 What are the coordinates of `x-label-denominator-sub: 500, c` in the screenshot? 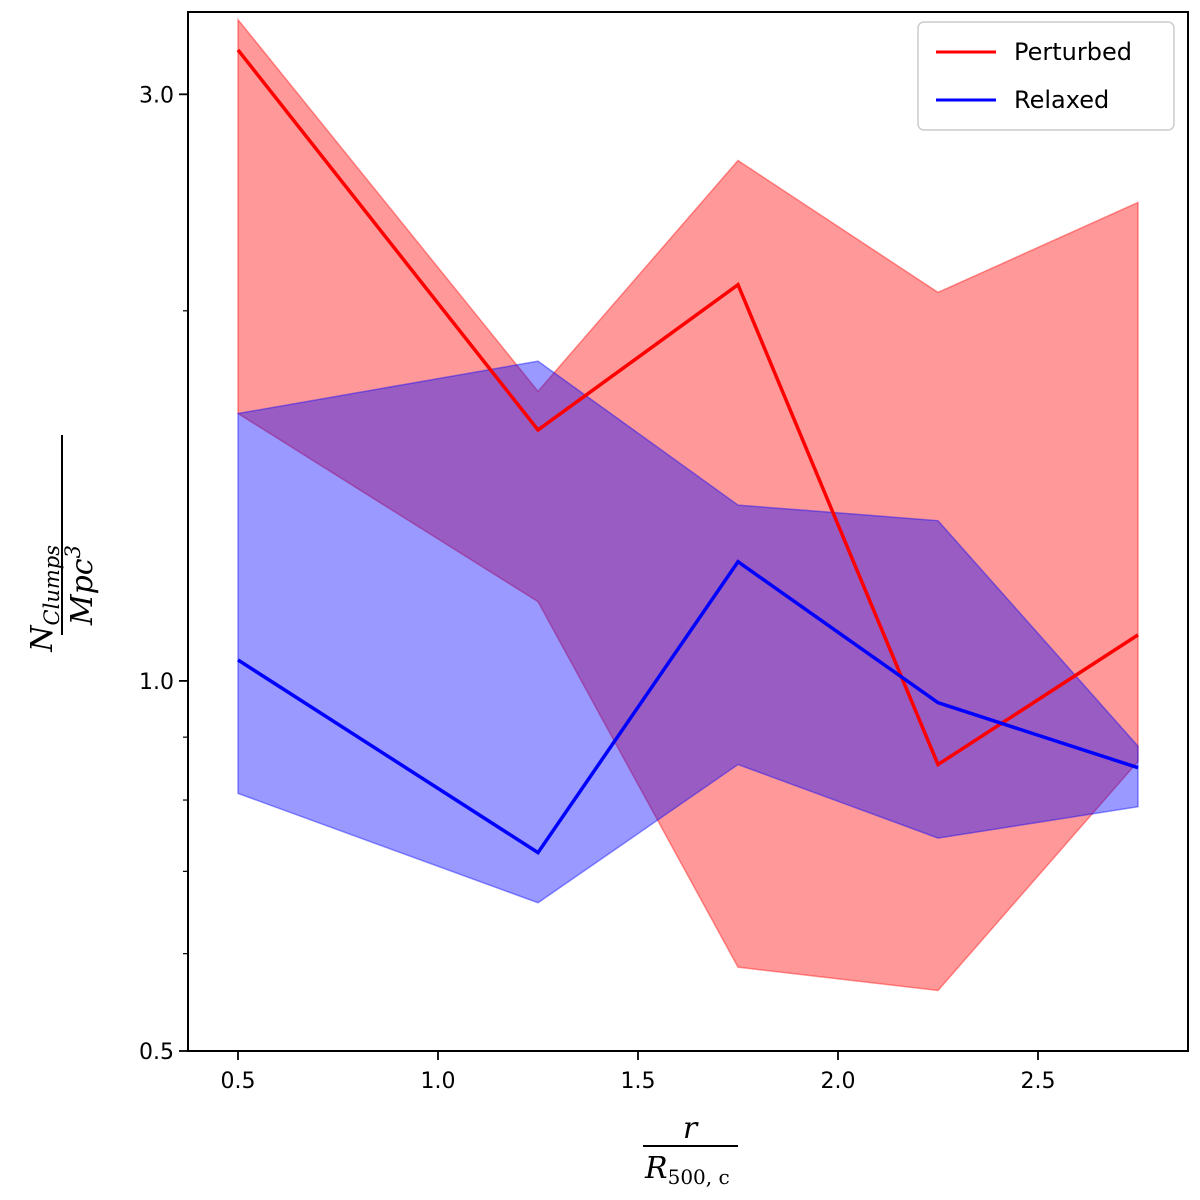 It's located at (699, 1177).